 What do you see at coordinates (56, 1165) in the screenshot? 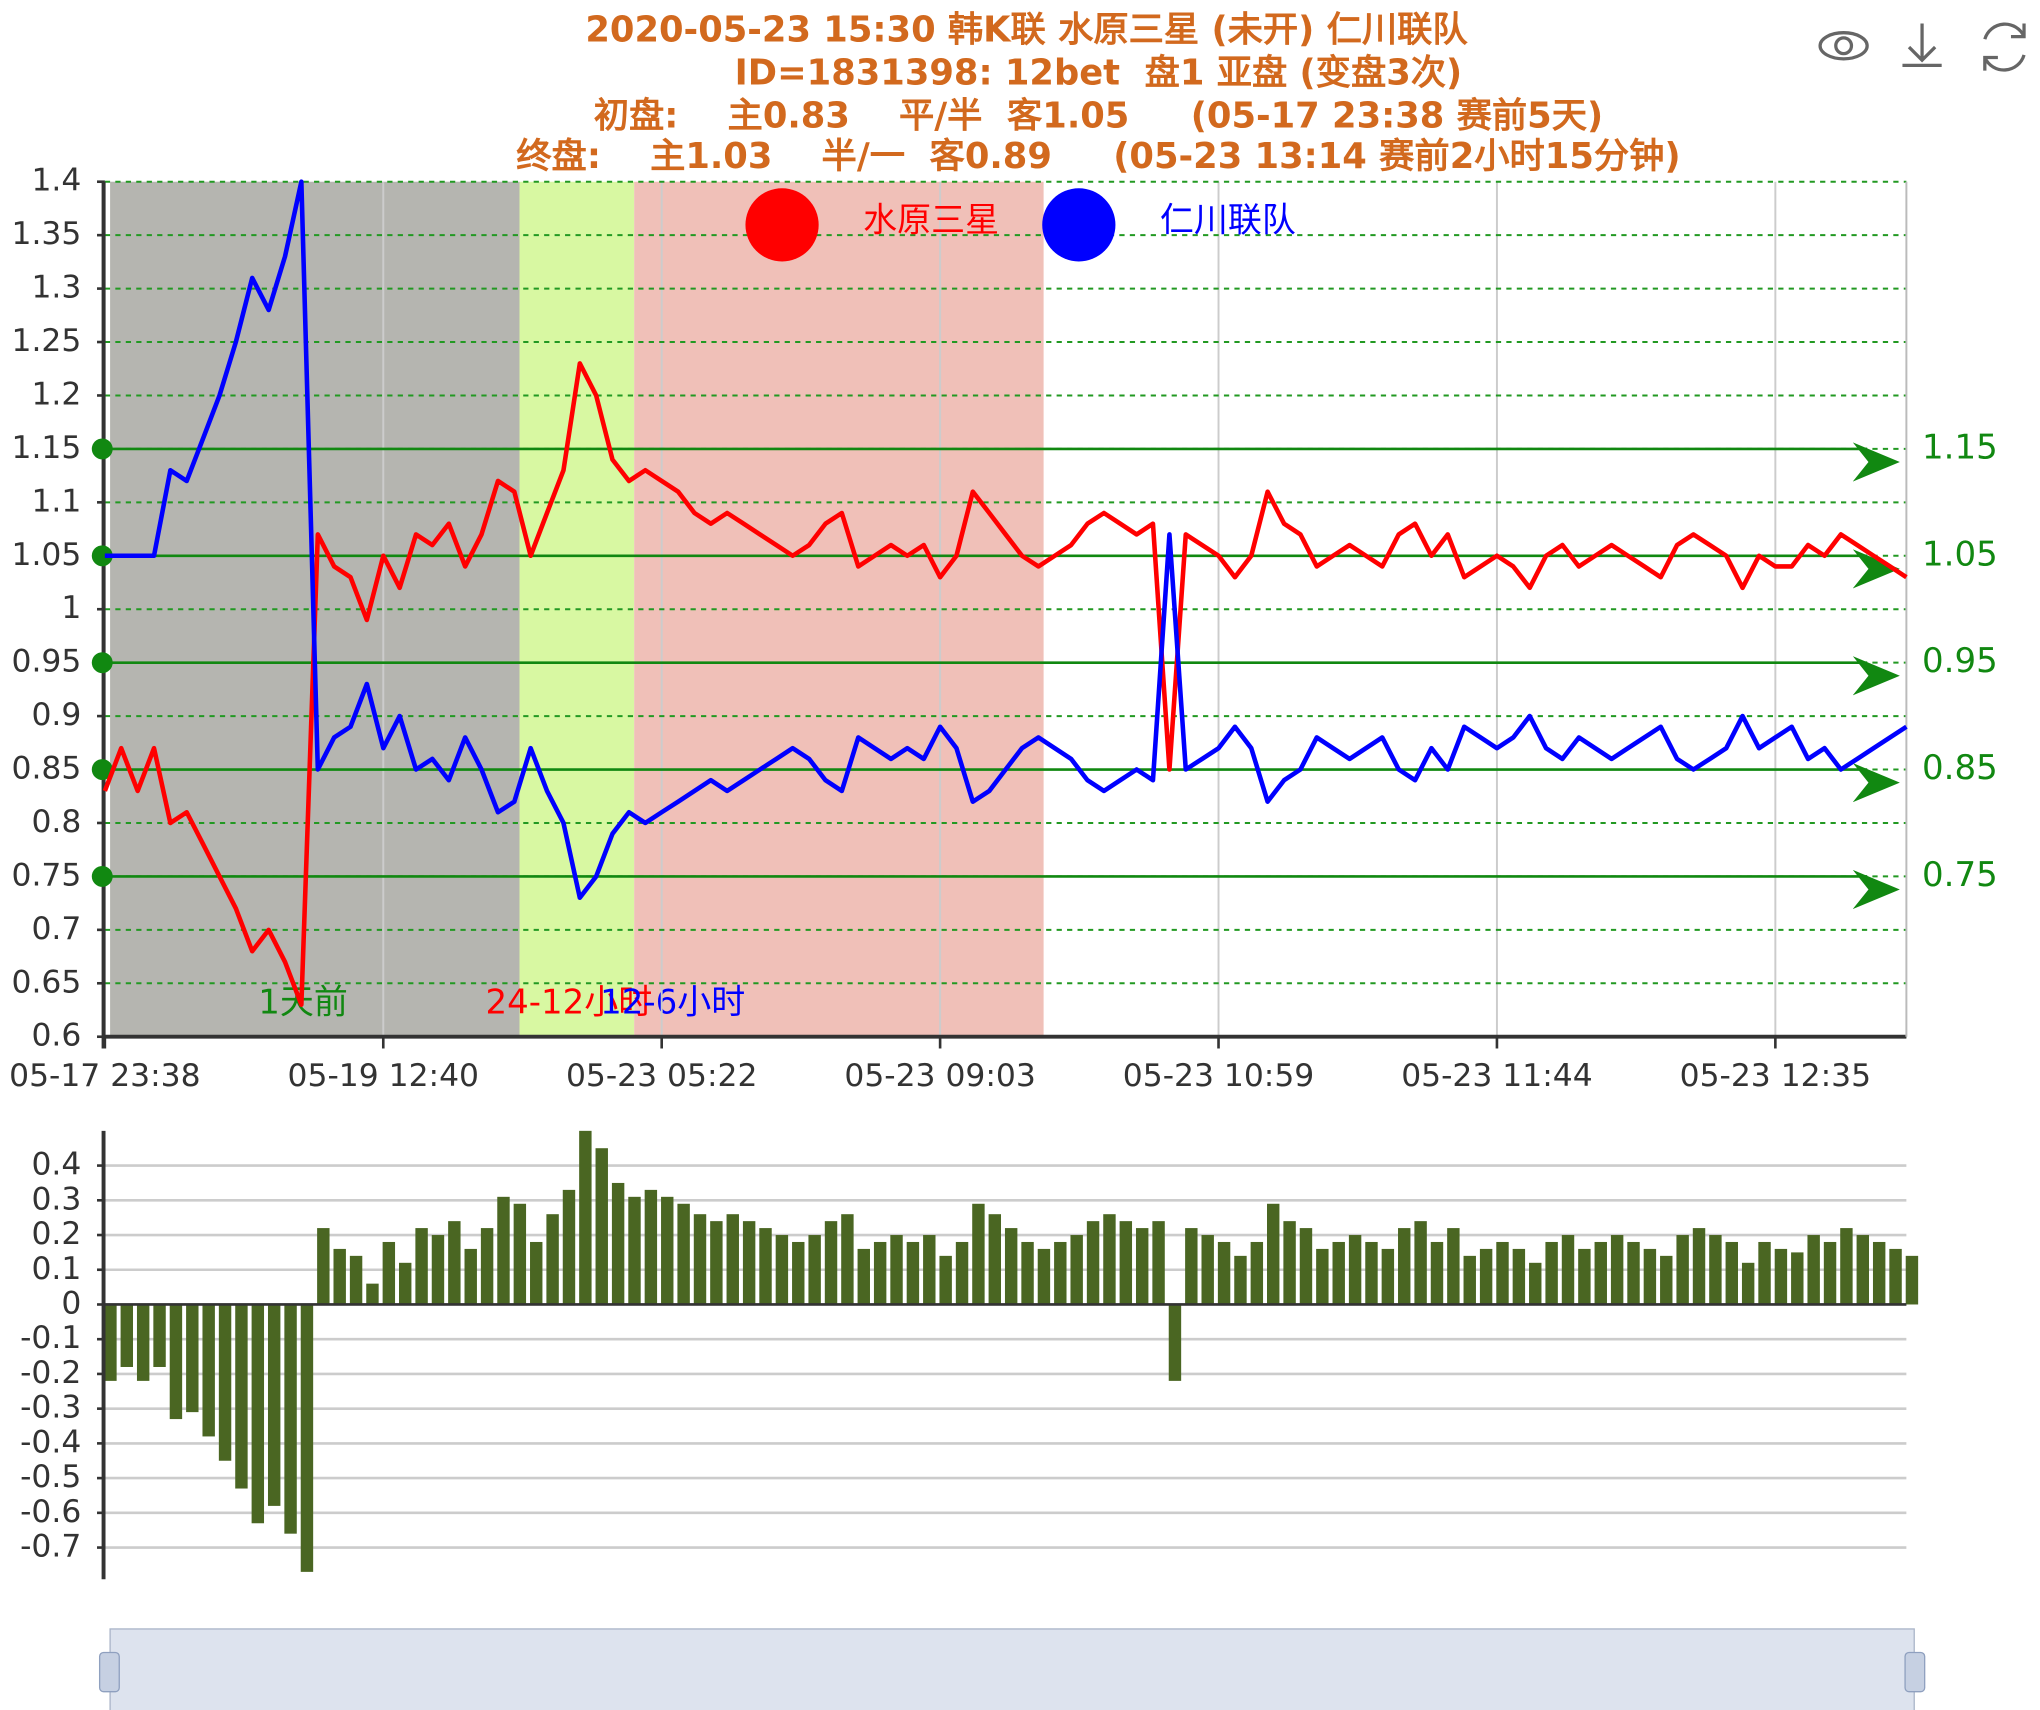
I see `y-tick-label: 0.4` at bounding box center [56, 1165].